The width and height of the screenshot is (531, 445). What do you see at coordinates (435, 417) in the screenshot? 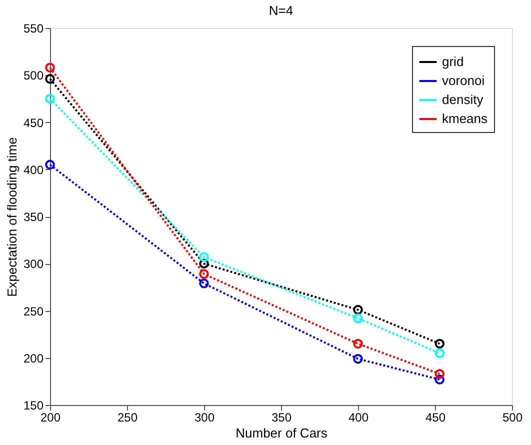
I see `x-tick-label: 450` at bounding box center [435, 417].